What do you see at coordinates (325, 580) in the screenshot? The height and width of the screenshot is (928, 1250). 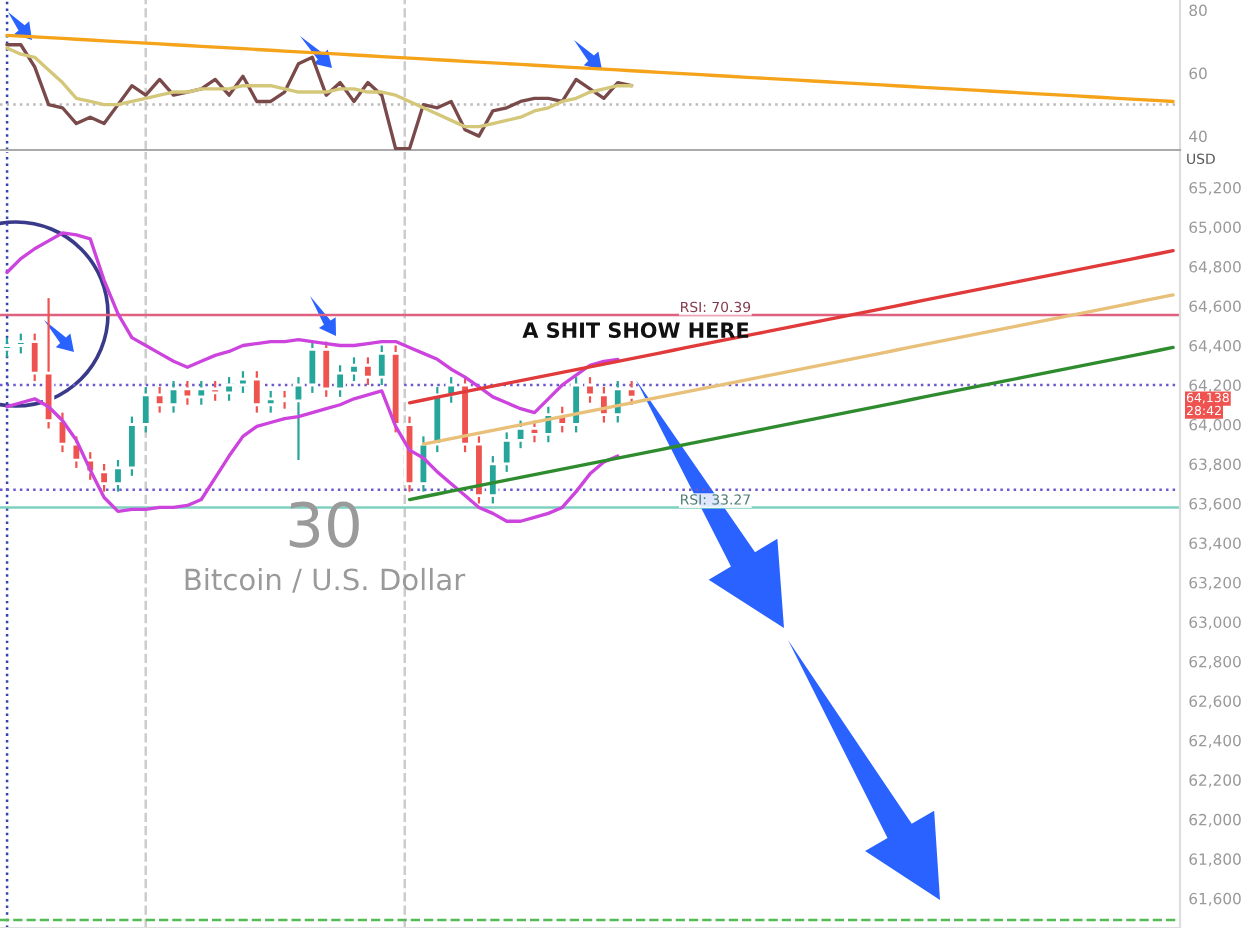 I see `annotation: Bitcoin / U.S. Dollar` at bounding box center [325, 580].